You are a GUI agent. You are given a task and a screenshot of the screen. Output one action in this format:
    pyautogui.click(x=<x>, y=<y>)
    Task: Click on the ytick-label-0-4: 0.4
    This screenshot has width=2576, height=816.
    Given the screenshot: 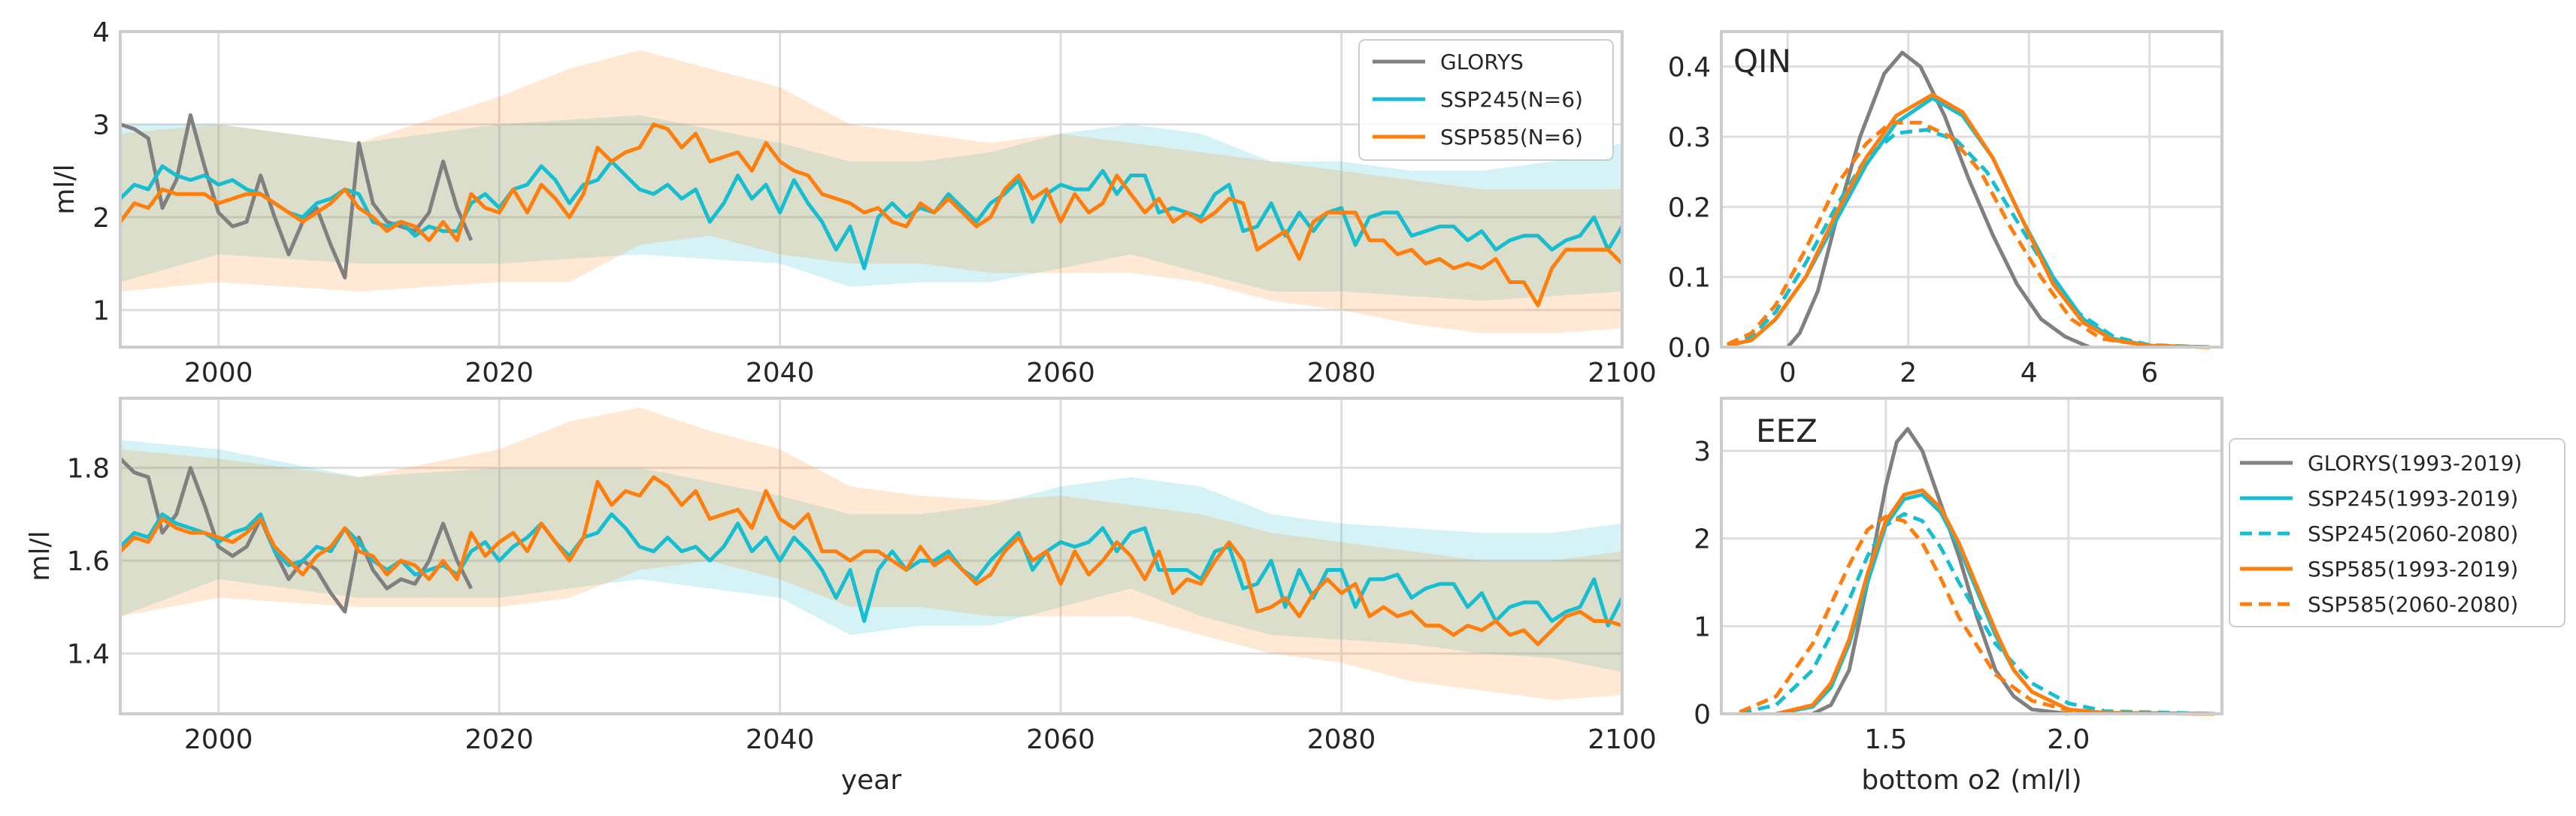 What is the action you would take?
    pyautogui.click(x=1689, y=68)
    